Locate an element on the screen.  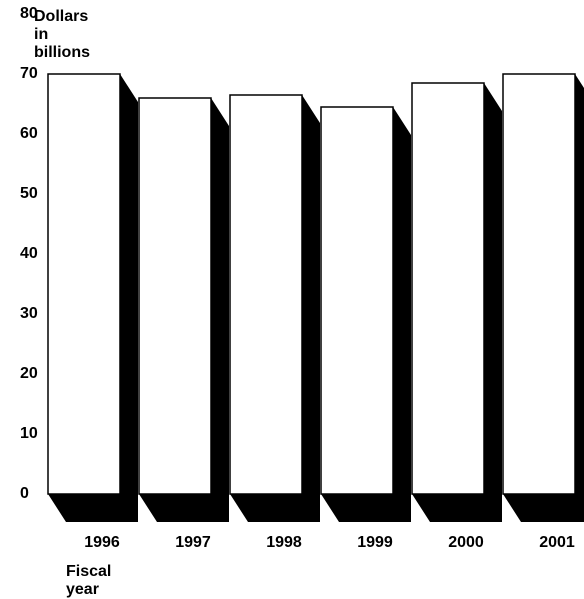
bar-shadow is located at coordinates (543, 298).